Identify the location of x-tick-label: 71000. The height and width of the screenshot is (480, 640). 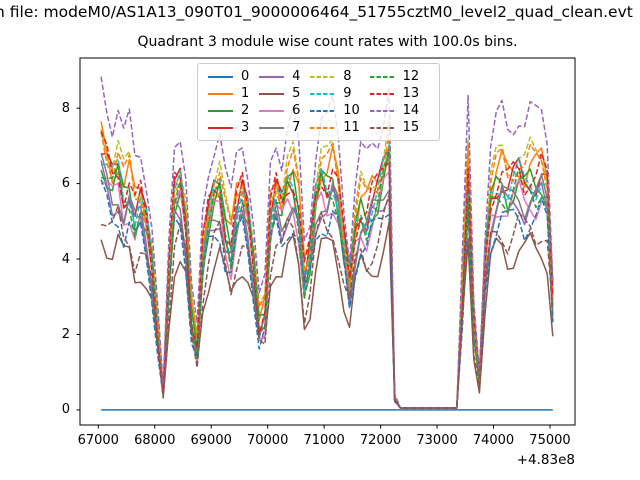
(324, 440).